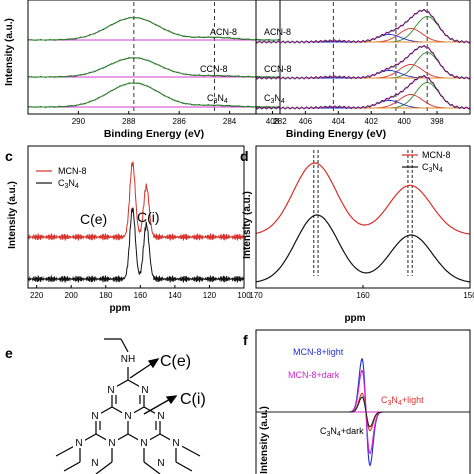 The width and height of the screenshot is (474, 474). What do you see at coordinates (247, 225) in the screenshot?
I see `panel-d-y-axis-label: Intensity (a.u.)` at bounding box center [247, 225].